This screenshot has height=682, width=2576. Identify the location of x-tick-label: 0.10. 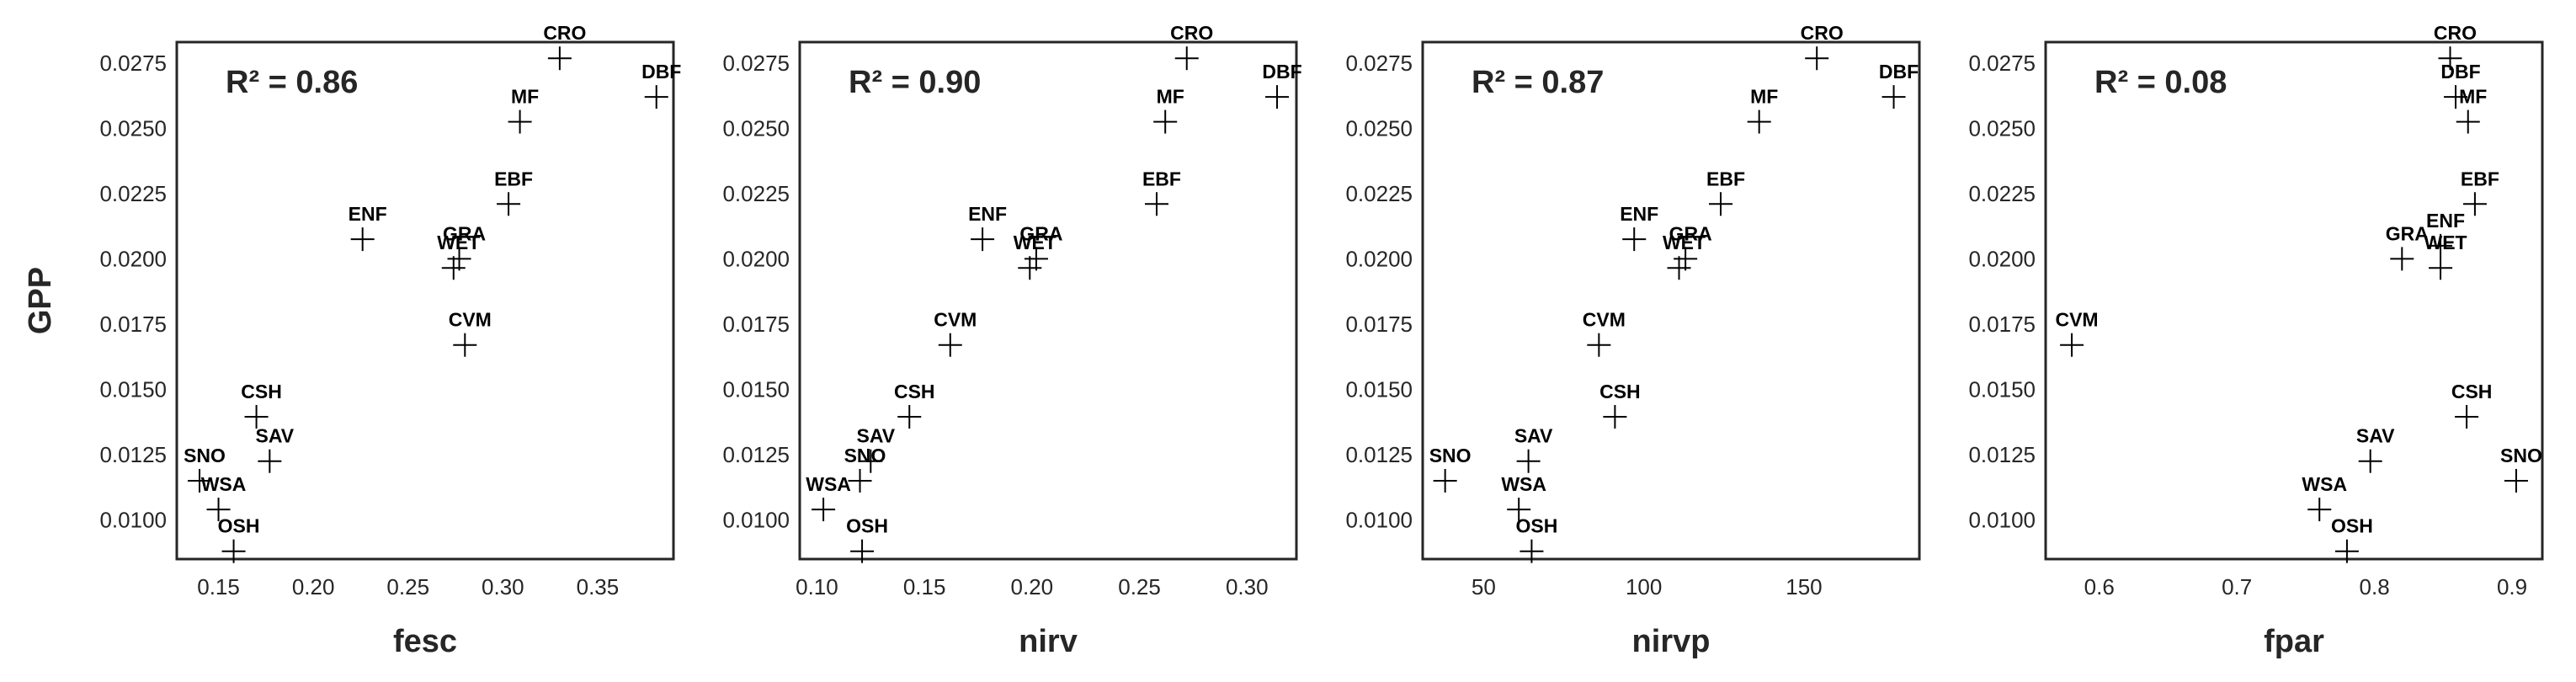
(817, 587).